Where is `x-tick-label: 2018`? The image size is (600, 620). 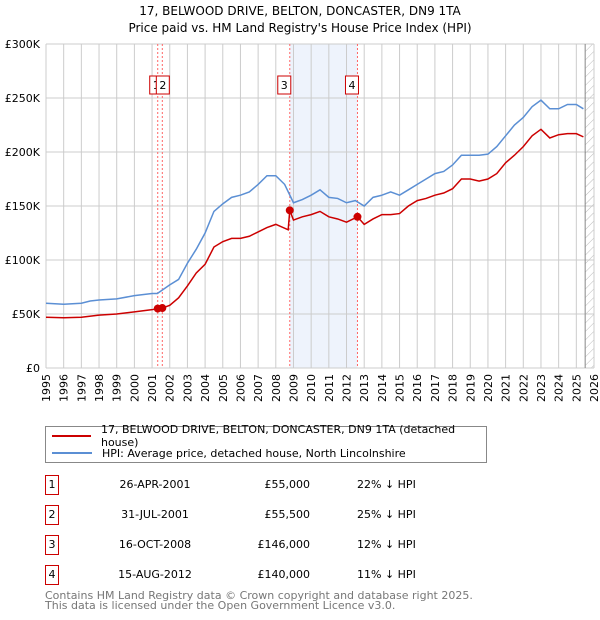 x-tick-label: 2018 is located at coordinates (453, 388).